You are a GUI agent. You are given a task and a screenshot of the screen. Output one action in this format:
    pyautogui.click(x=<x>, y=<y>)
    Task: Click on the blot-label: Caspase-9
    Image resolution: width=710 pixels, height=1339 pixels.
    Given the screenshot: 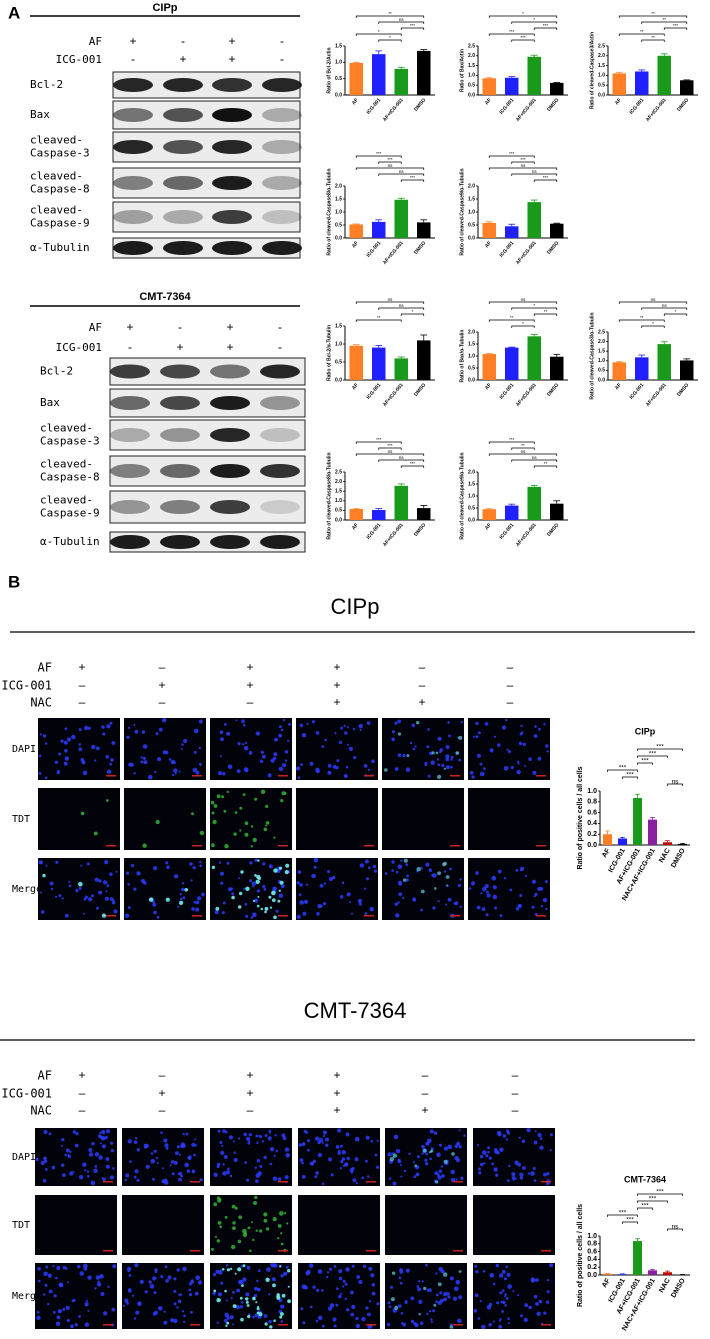 What is the action you would take?
    pyautogui.click(x=60, y=223)
    